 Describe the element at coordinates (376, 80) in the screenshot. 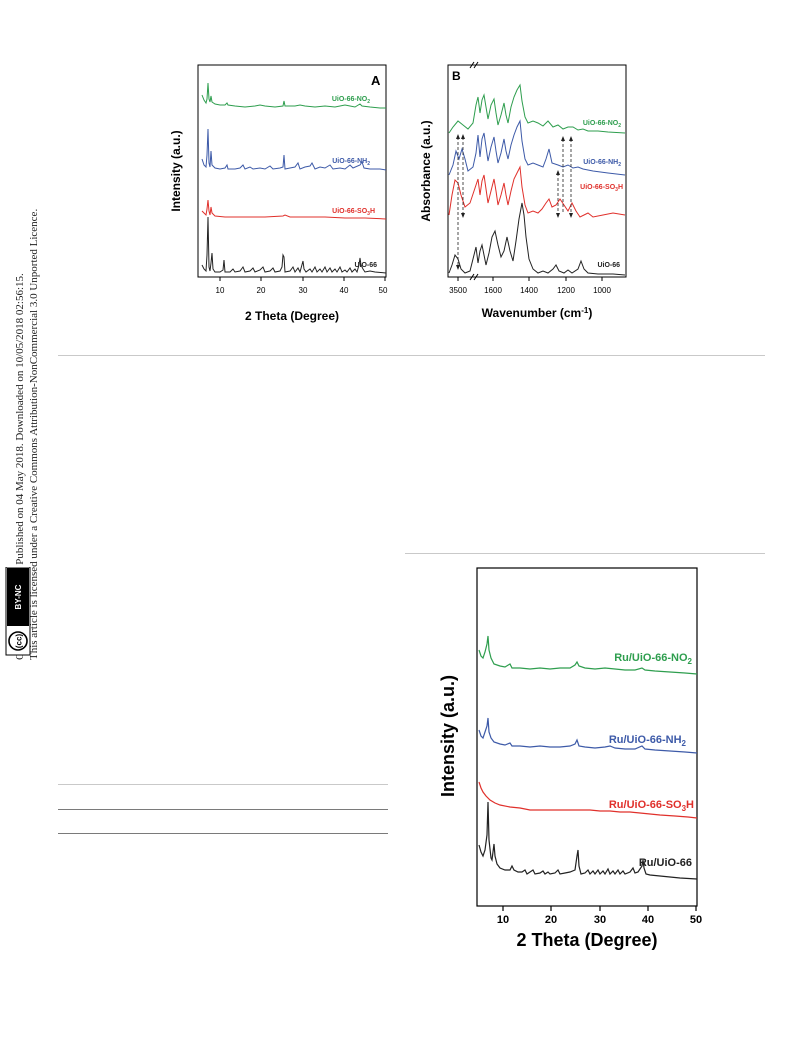

I see `panel-label-a: A` at that location.